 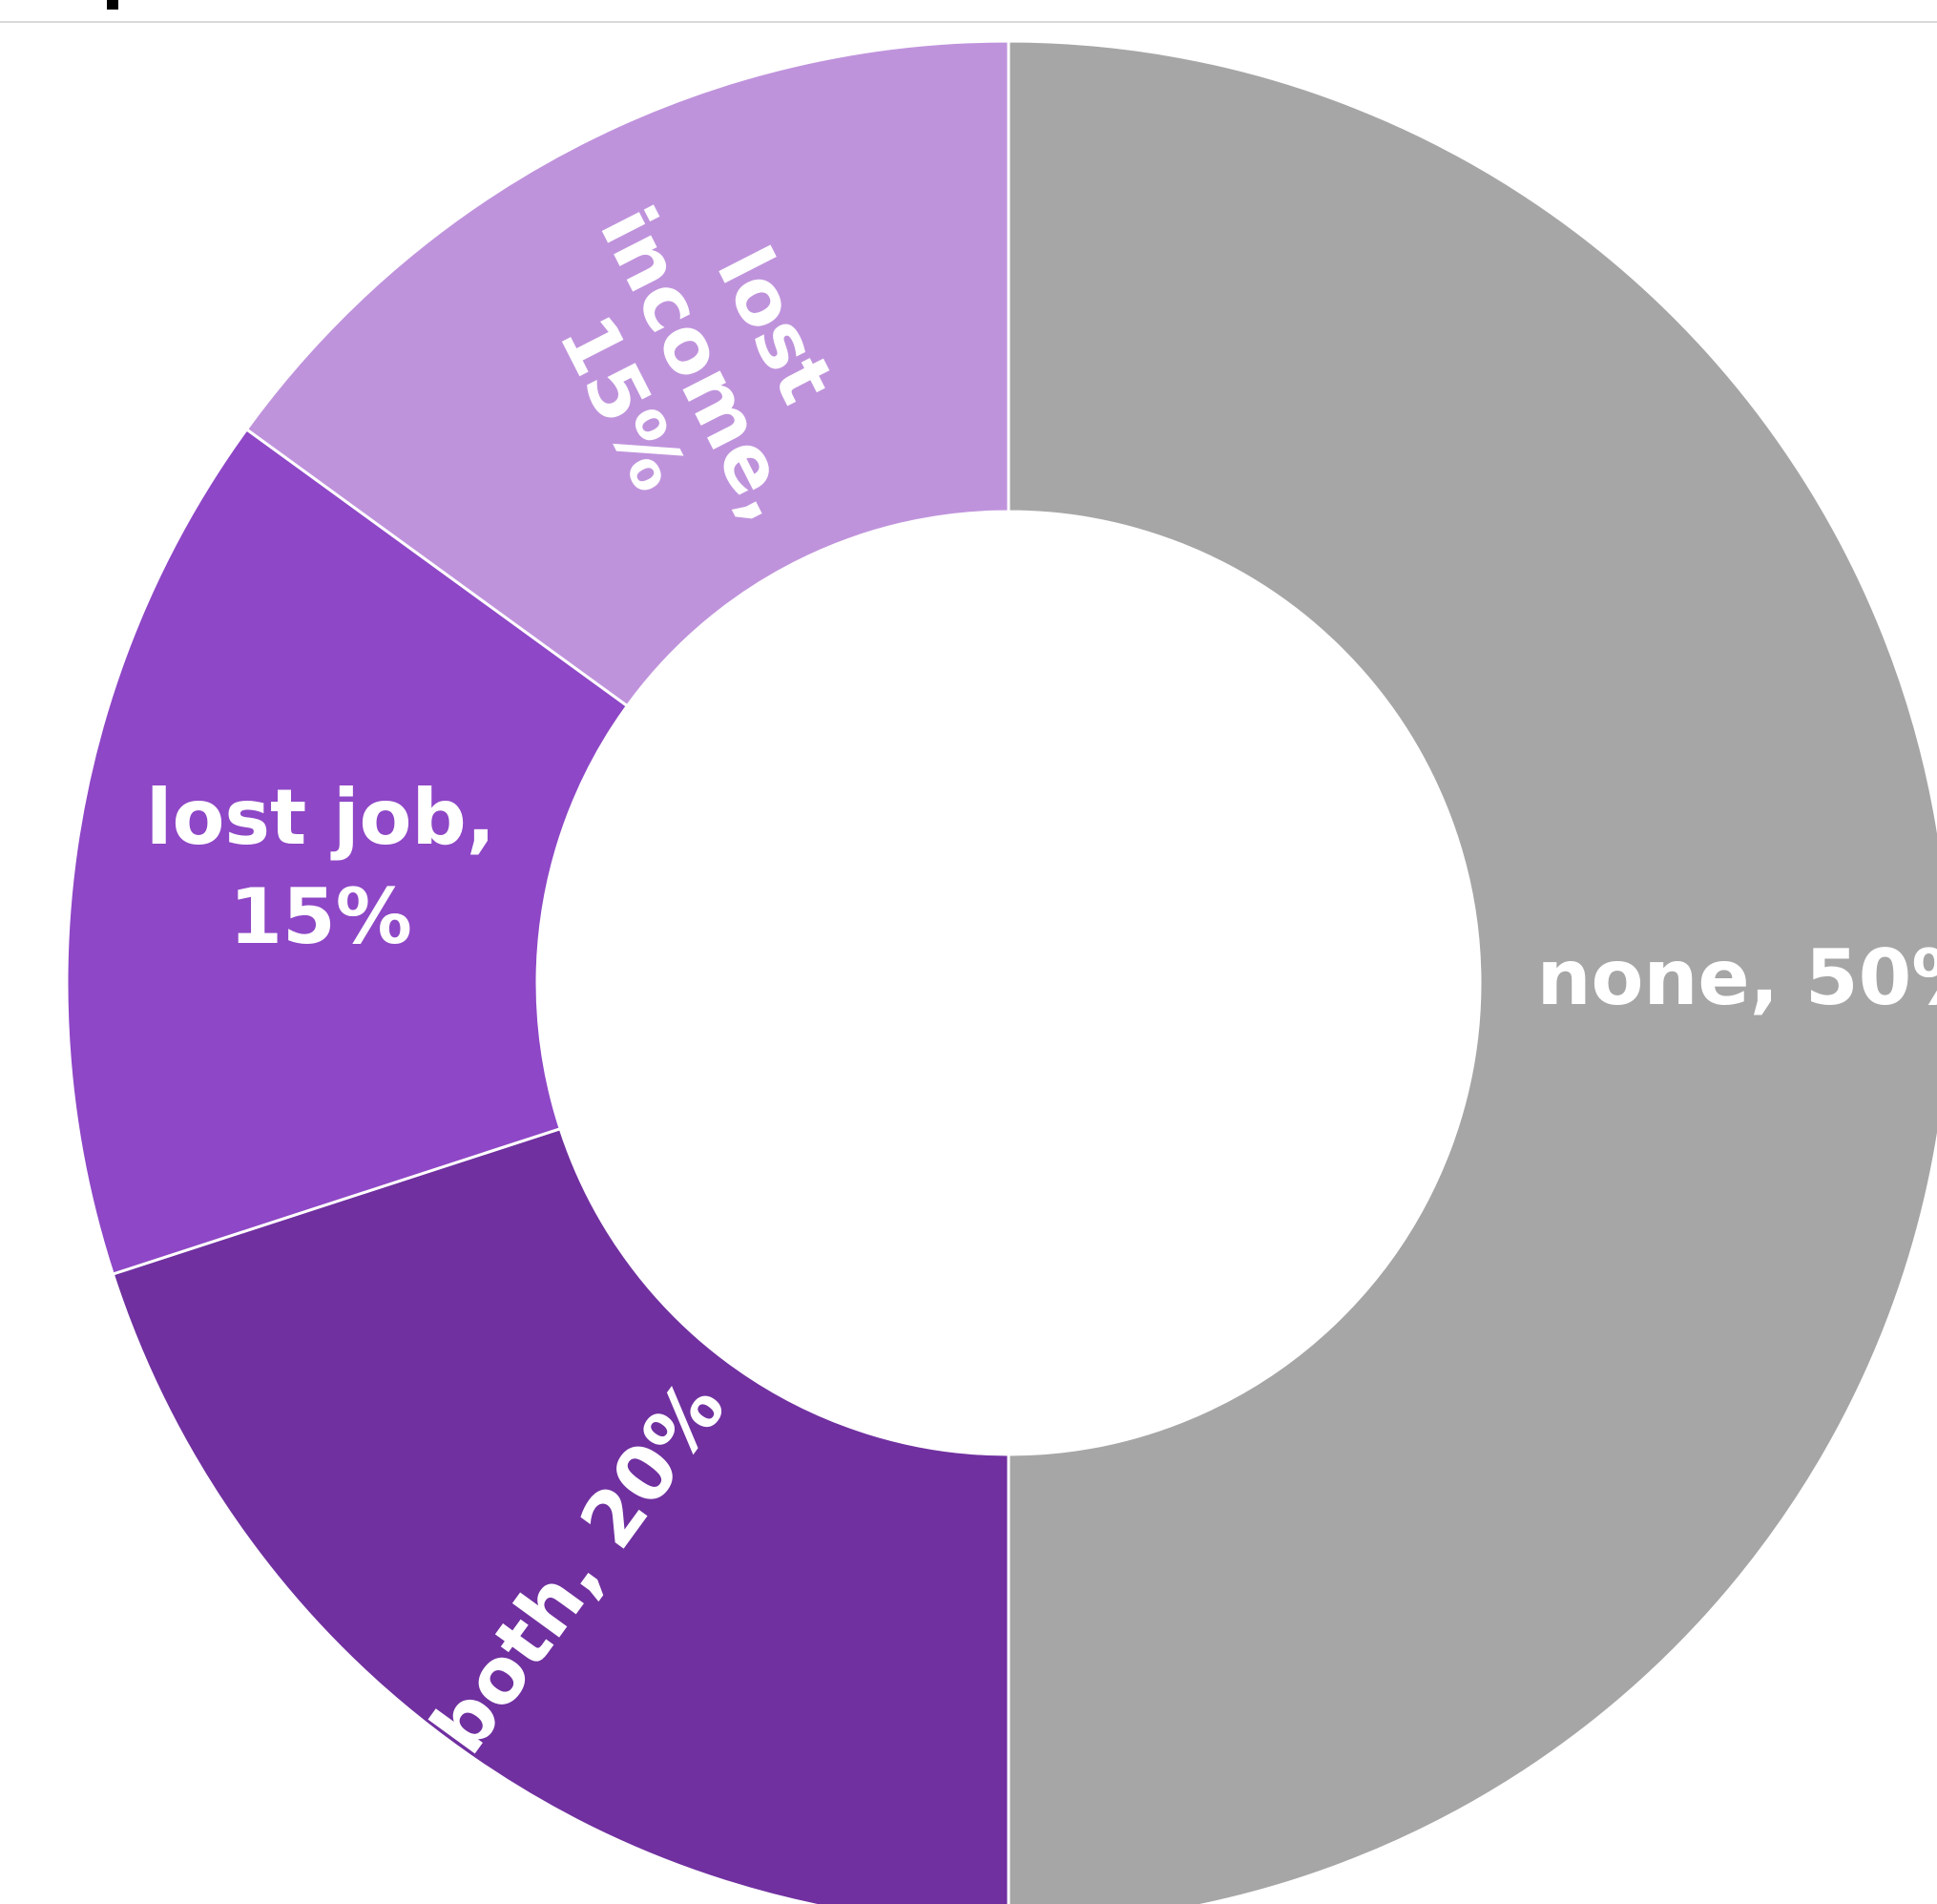 What do you see at coordinates (112, 5) in the screenshot?
I see `title-fragment` at bounding box center [112, 5].